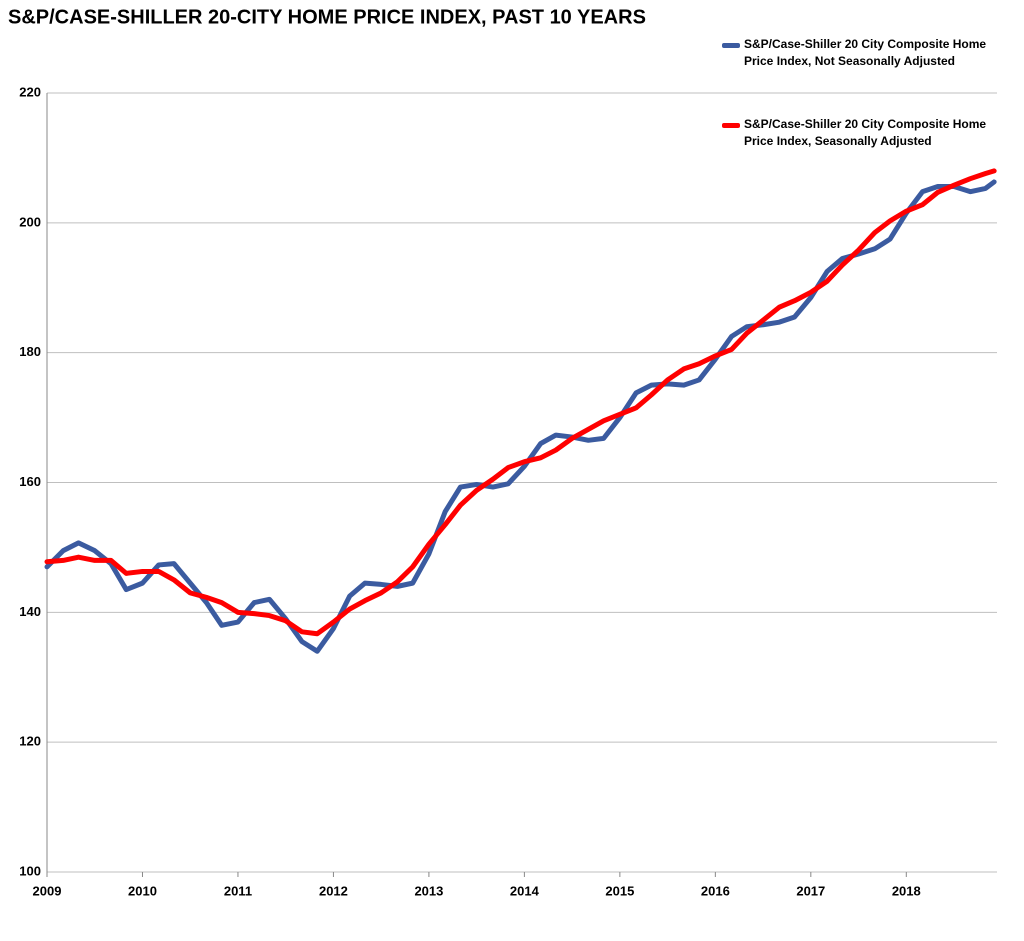 The height and width of the screenshot is (941, 1024). What do you see at coordinates (30, 611) in the screenshot?
I see `y-tick-label: 140` at bounding box center [30, 611].